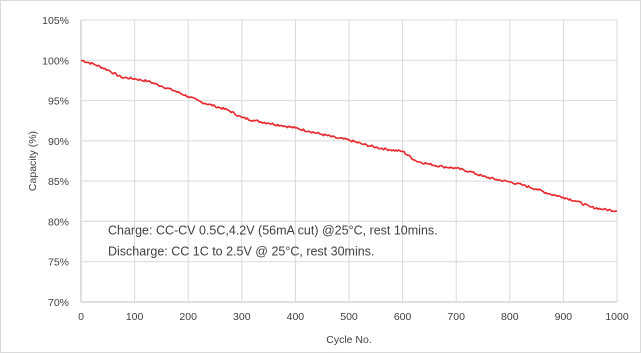 This screenshot has height=353, width=641. I want to click on x-tick-label: 0, so click(81, 317).